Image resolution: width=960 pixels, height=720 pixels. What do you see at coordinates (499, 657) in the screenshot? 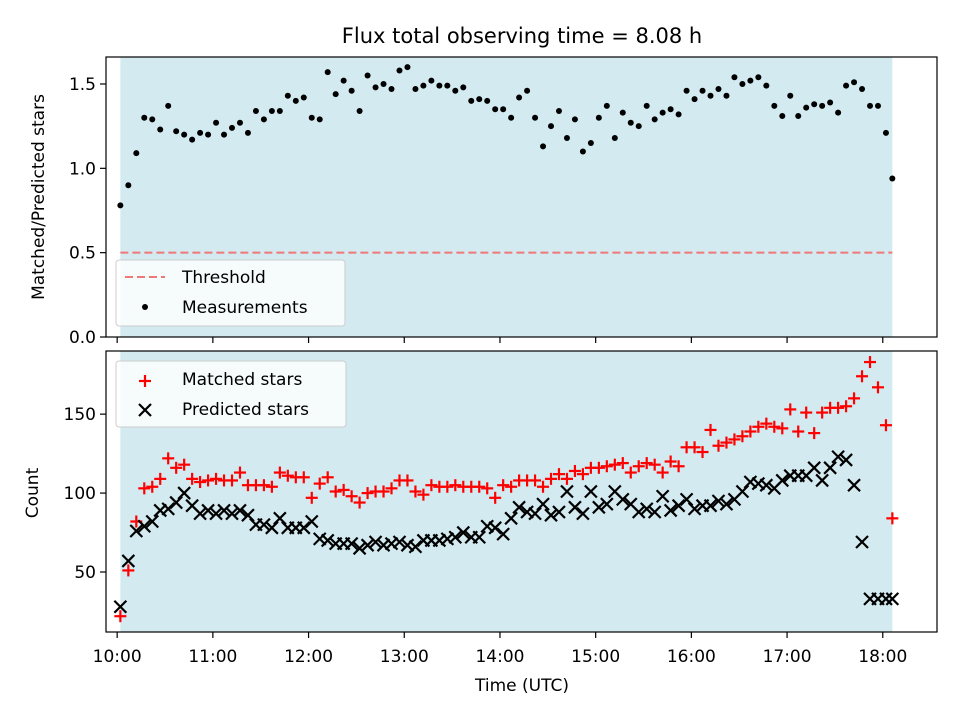
I see `bottom-x-tick-label: 14:00` at bounding box center [499, 657].